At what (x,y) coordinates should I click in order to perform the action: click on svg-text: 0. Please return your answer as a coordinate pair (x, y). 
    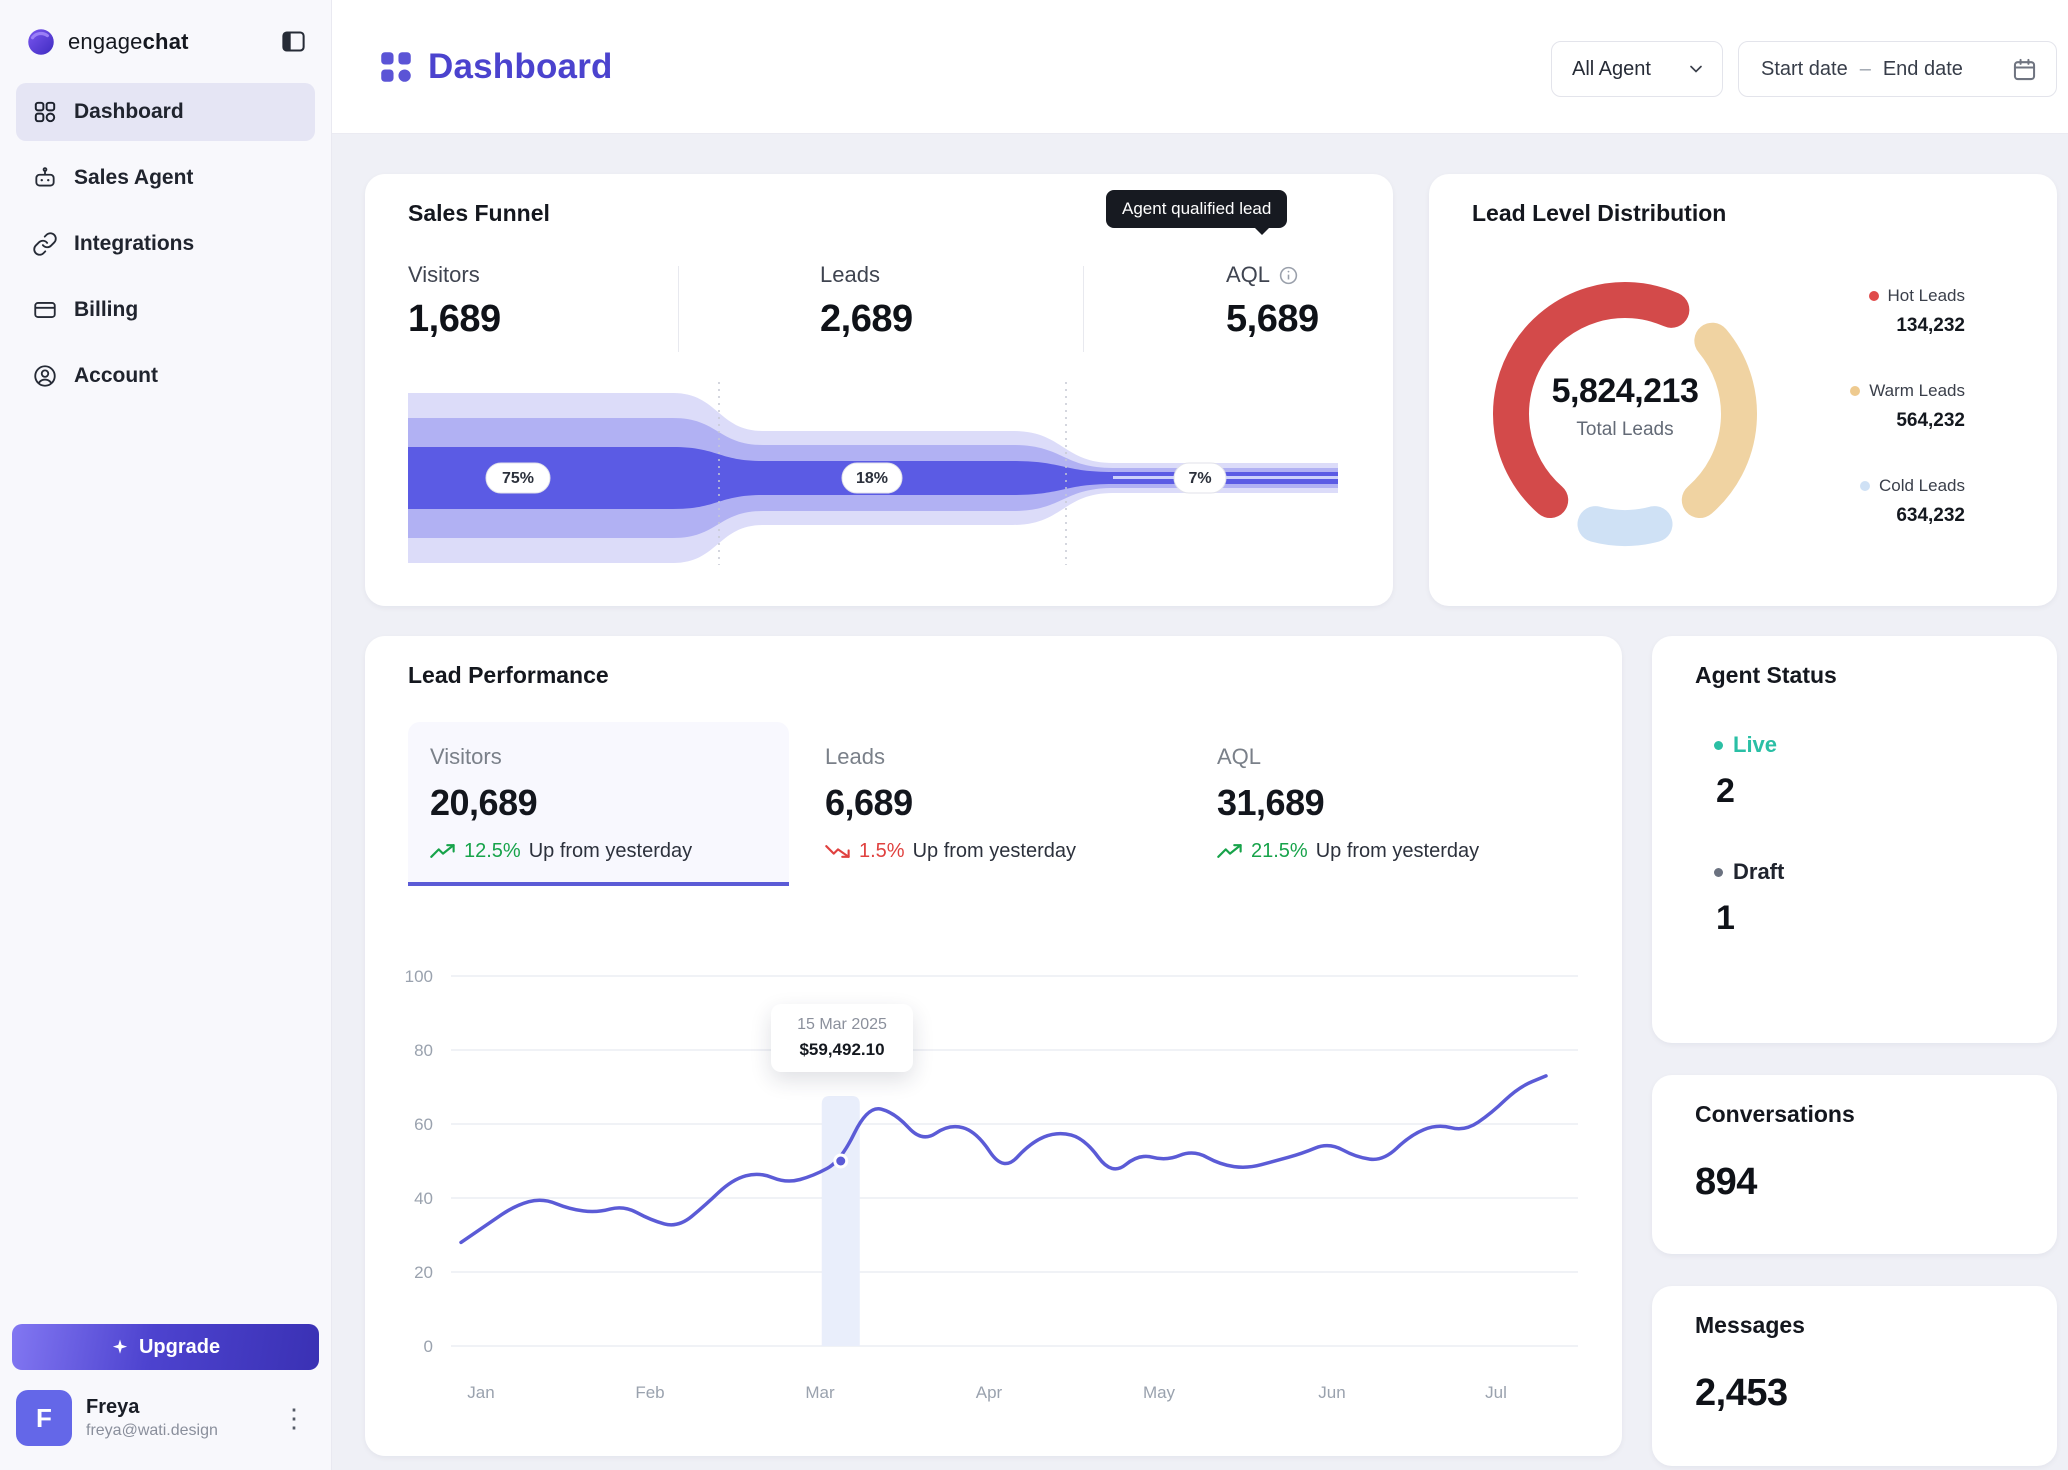
    Looking at the image, I should click on (428, 1346).